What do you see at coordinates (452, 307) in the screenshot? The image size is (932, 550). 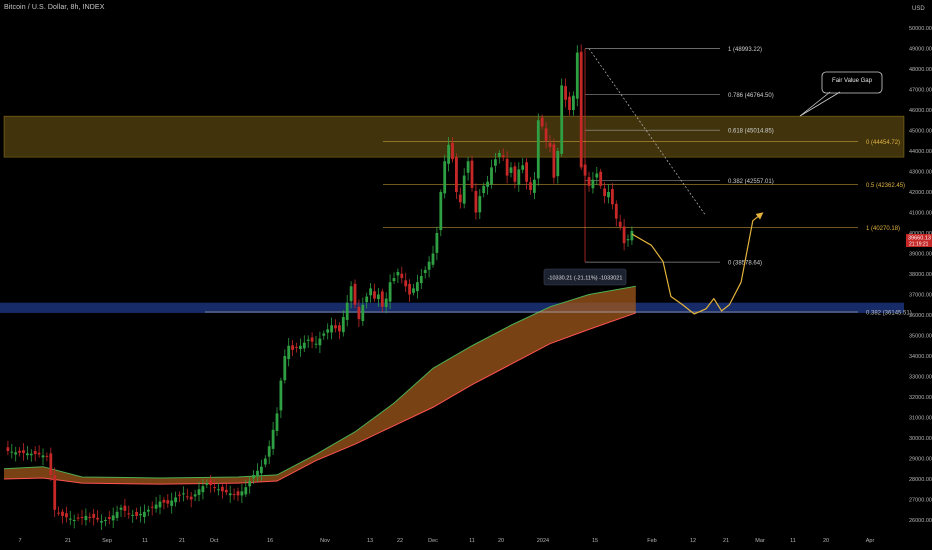 I see `support-zone` at bounding box center [452, 307].